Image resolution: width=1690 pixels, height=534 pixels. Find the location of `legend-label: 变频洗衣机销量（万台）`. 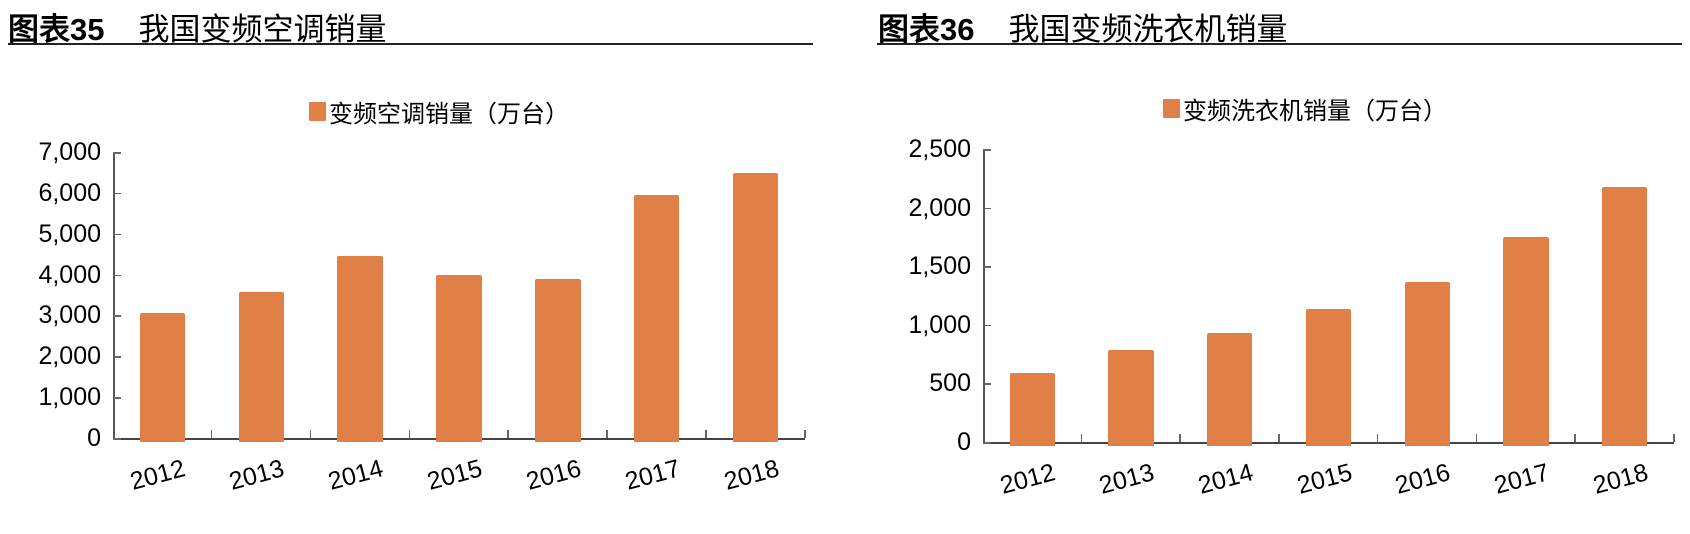

legend-label: 变频洗衣机销量（万台） is located at coordinates (1315, 111).